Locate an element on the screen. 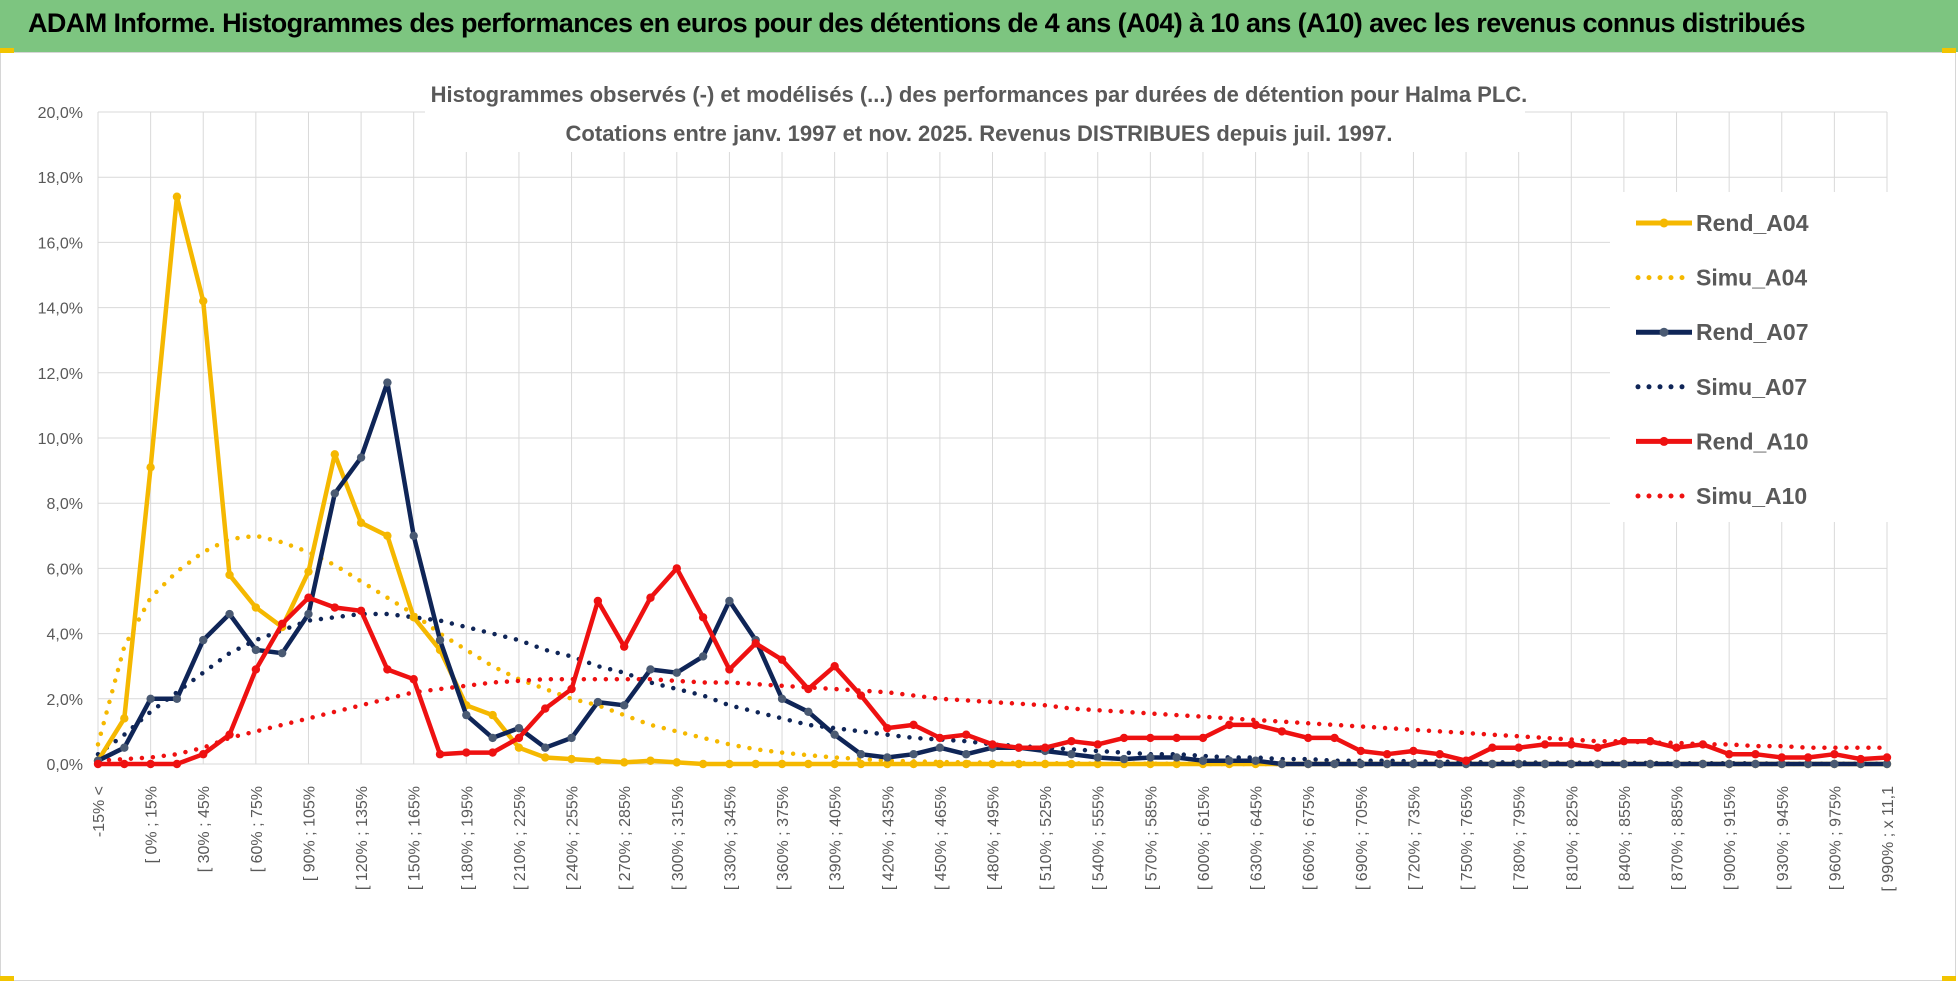  x-tick-label: [ 180% ; 195% is located at coordinates (467, 838).